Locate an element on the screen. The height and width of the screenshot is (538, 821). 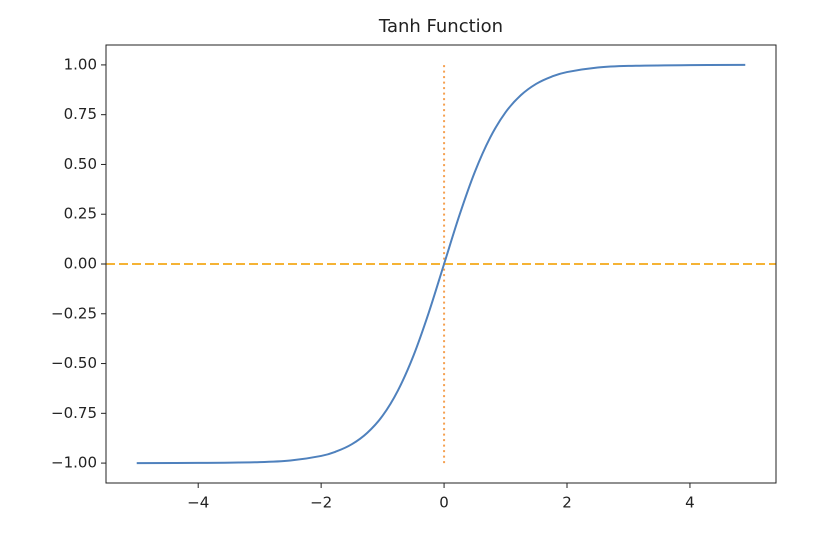
x-tick-label: −2 is located at coordinates (321, 503).